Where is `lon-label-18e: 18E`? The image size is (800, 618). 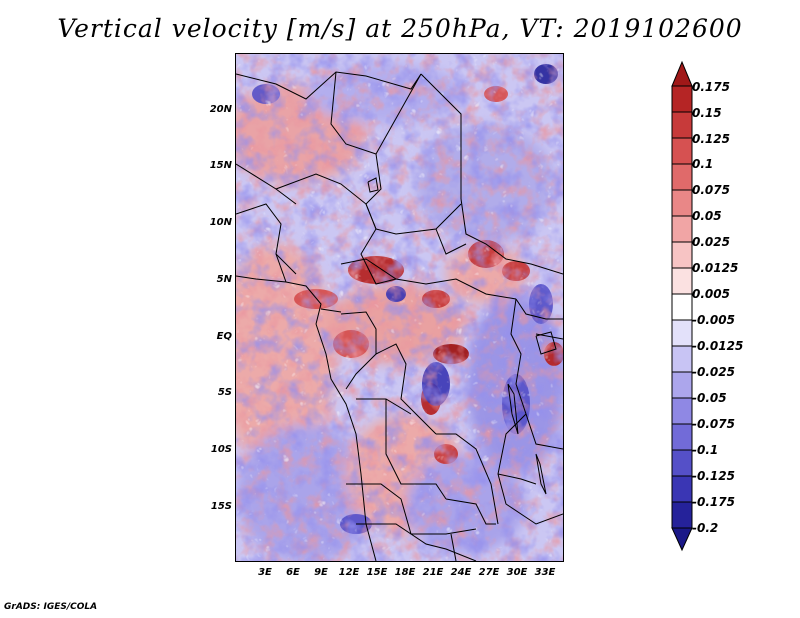 lon-label-18e: 18E is located at coordinates (405, 572).